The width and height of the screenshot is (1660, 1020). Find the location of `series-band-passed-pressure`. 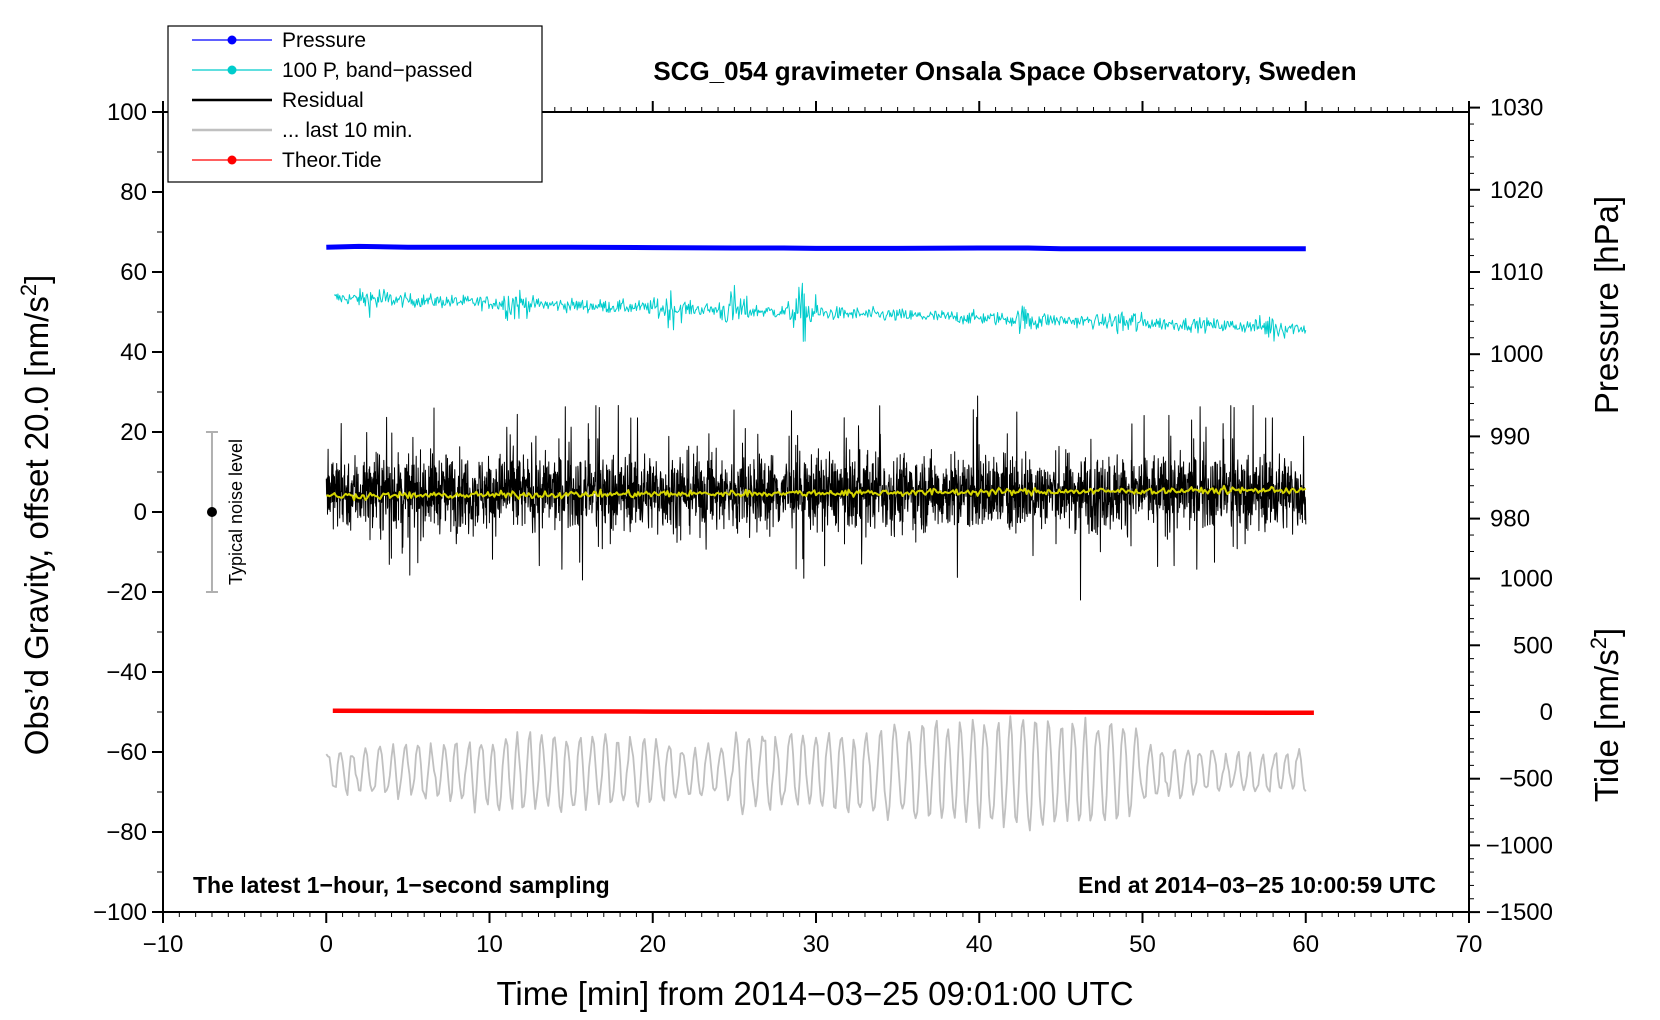

series-band-passed-pressure is located at coordinates (820, 312).